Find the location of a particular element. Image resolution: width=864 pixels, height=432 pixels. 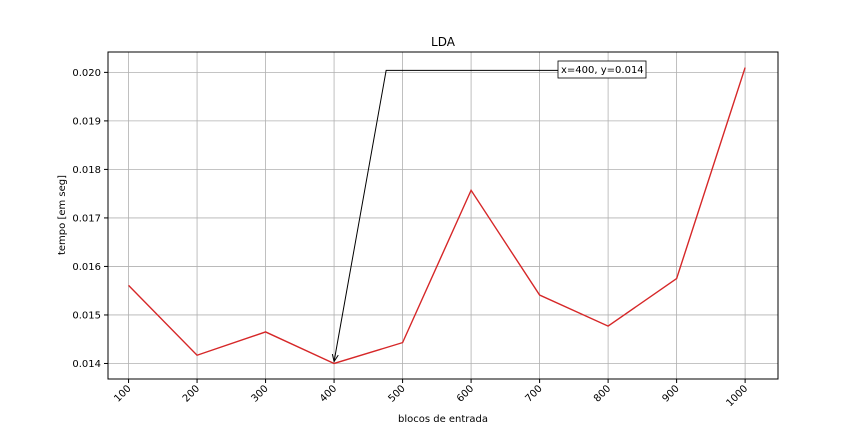

annotation-box is located at coordinates (602, 69).